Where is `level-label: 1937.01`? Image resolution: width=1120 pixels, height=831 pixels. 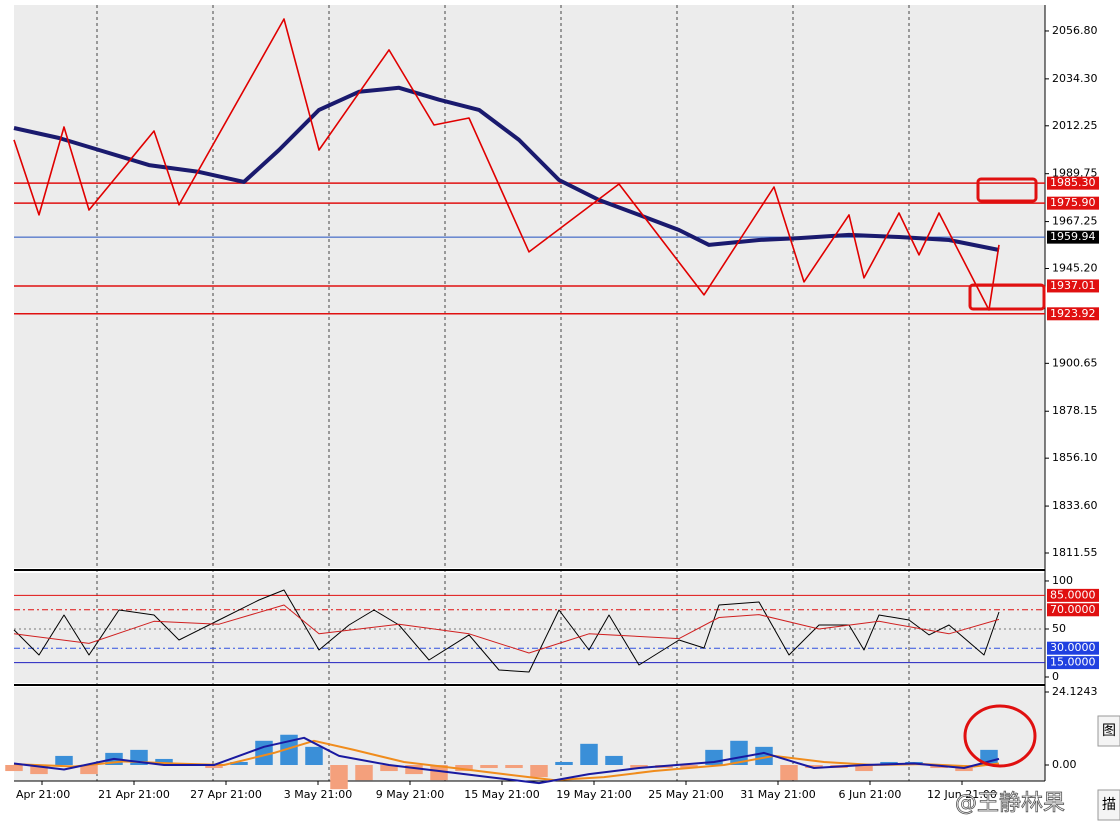
level-label: 1937.01 is located at coordinates (1073, 285).